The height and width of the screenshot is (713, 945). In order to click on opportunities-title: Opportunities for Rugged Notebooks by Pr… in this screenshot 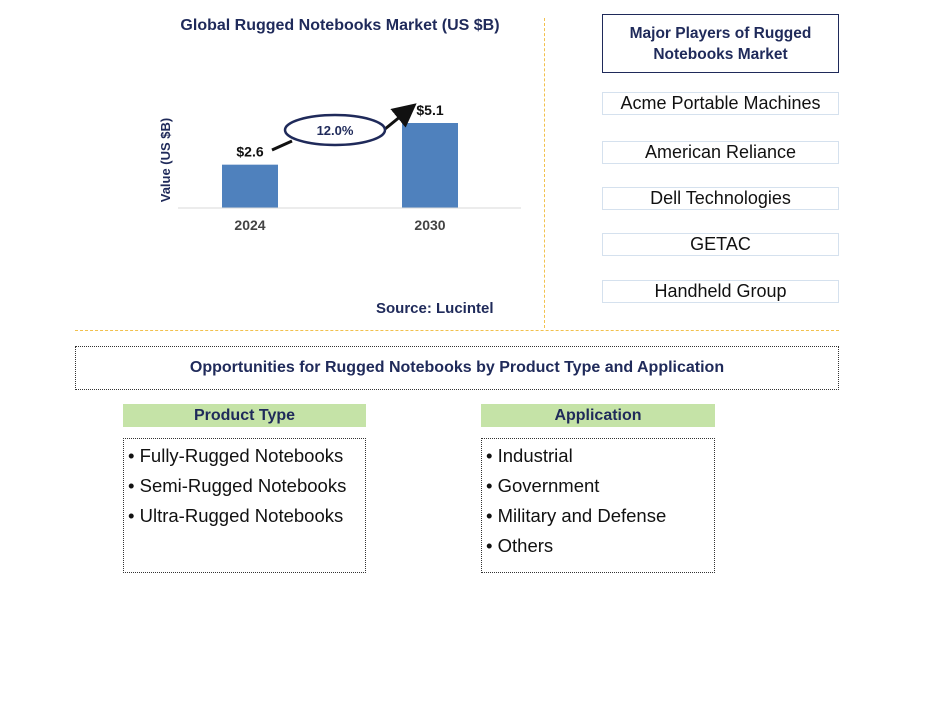, I will do `click(457, 368)`.